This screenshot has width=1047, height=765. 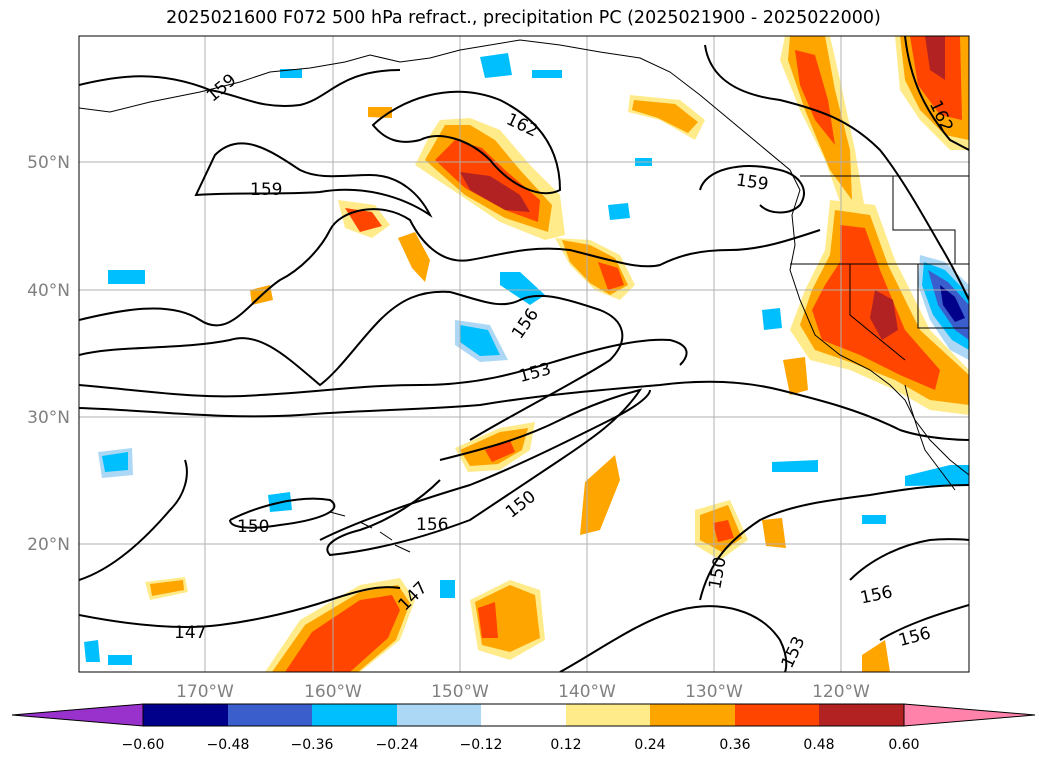 What do you see at coordinates (818, 745) in the screenshot?
I see `colorbar-label: 0.48` at bounding box center [818, 745].